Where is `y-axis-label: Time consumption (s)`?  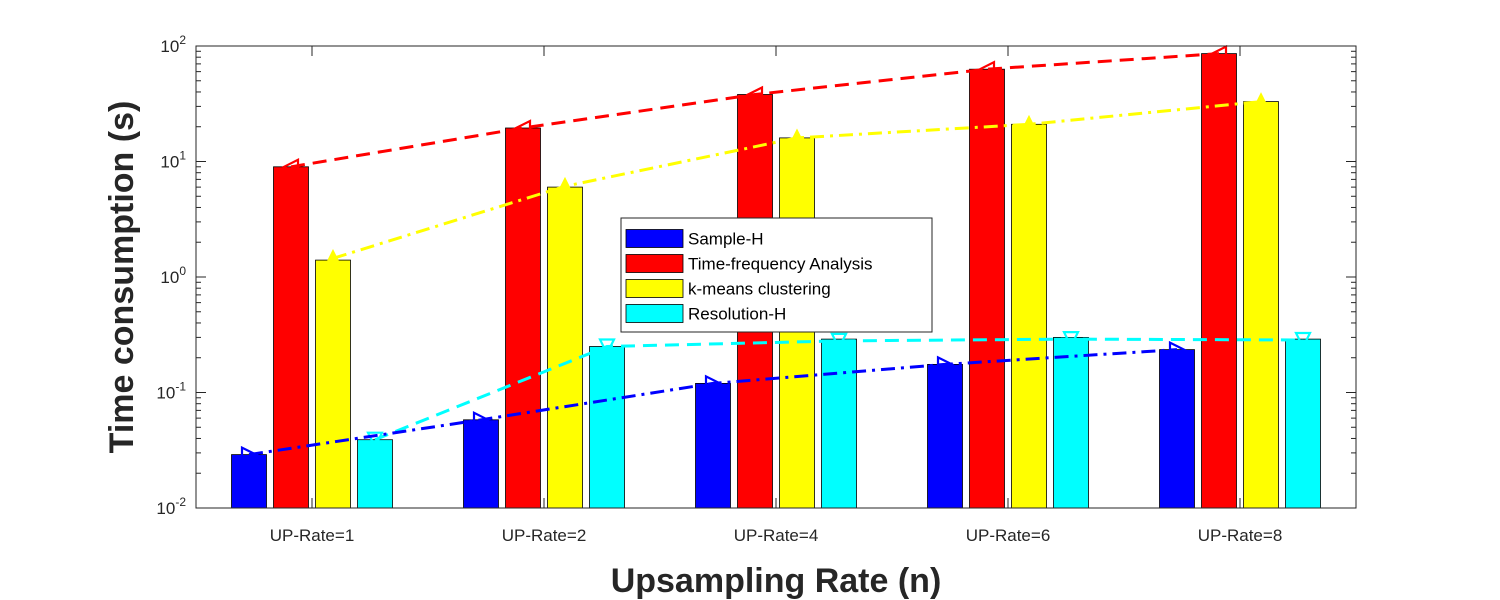 y-axis-label: Time consumption (s) is located at coordinates (122, 277).